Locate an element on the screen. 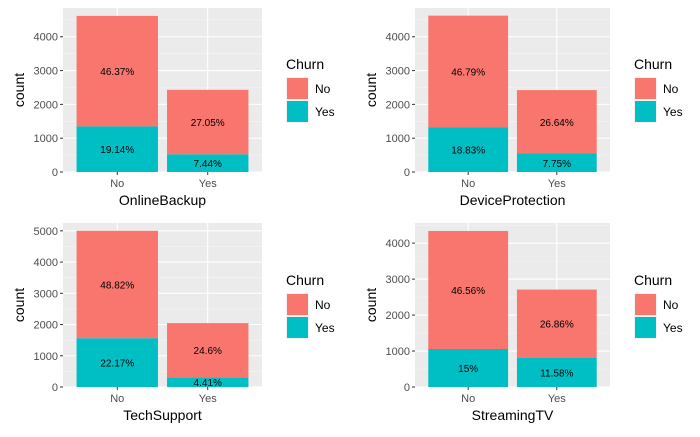  data-label-yes: 7.75% is located at coordinates (557, 164).